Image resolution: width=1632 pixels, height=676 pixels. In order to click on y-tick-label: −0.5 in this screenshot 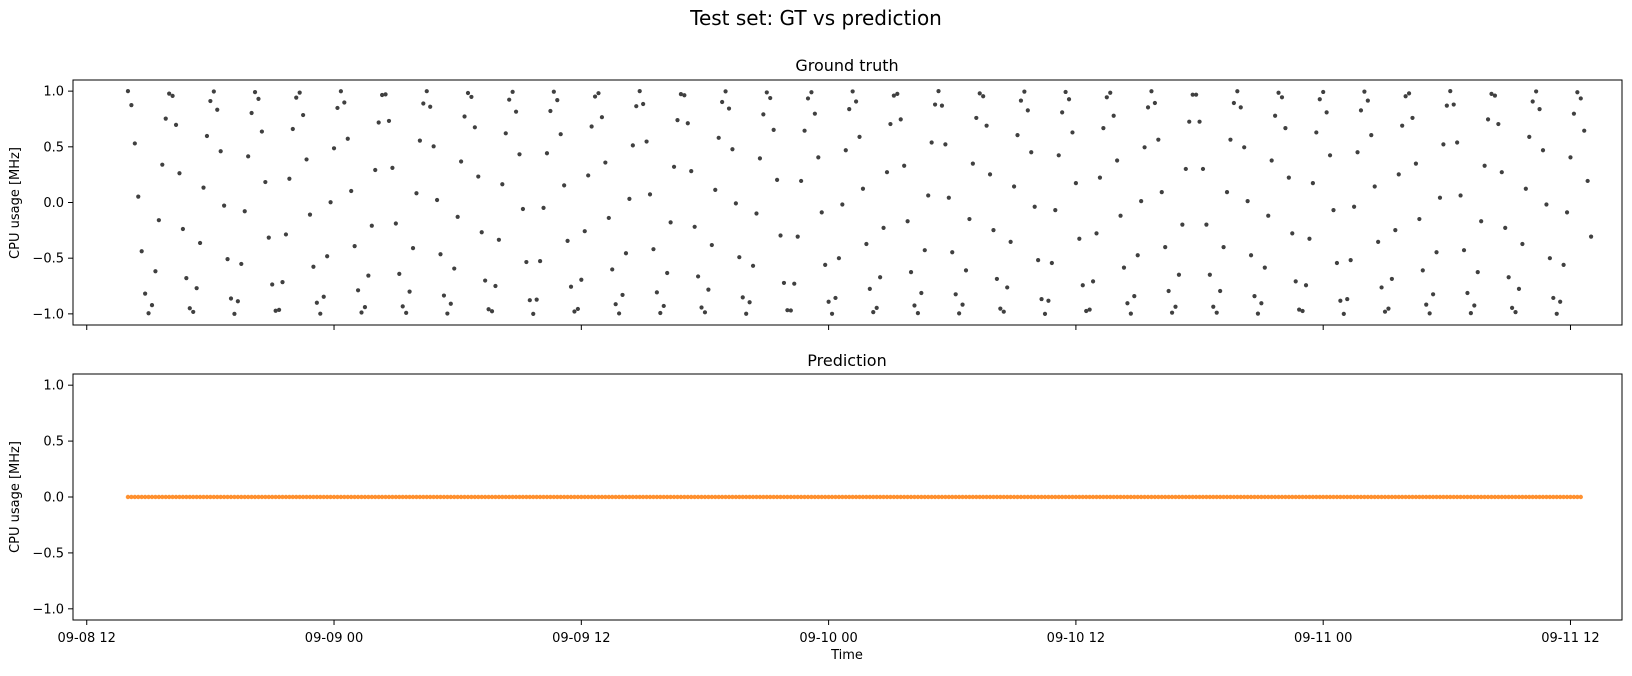, I will do `click(48, 259)`.